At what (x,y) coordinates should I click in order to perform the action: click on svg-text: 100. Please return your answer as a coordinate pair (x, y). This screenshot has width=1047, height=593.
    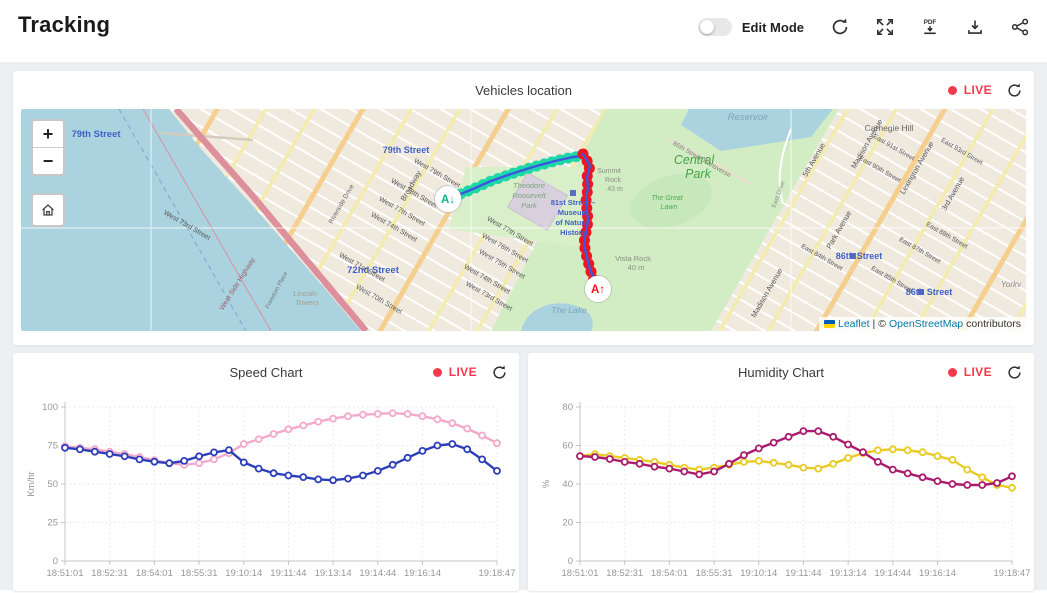
    Looking at the image, I should click on (50, 407).